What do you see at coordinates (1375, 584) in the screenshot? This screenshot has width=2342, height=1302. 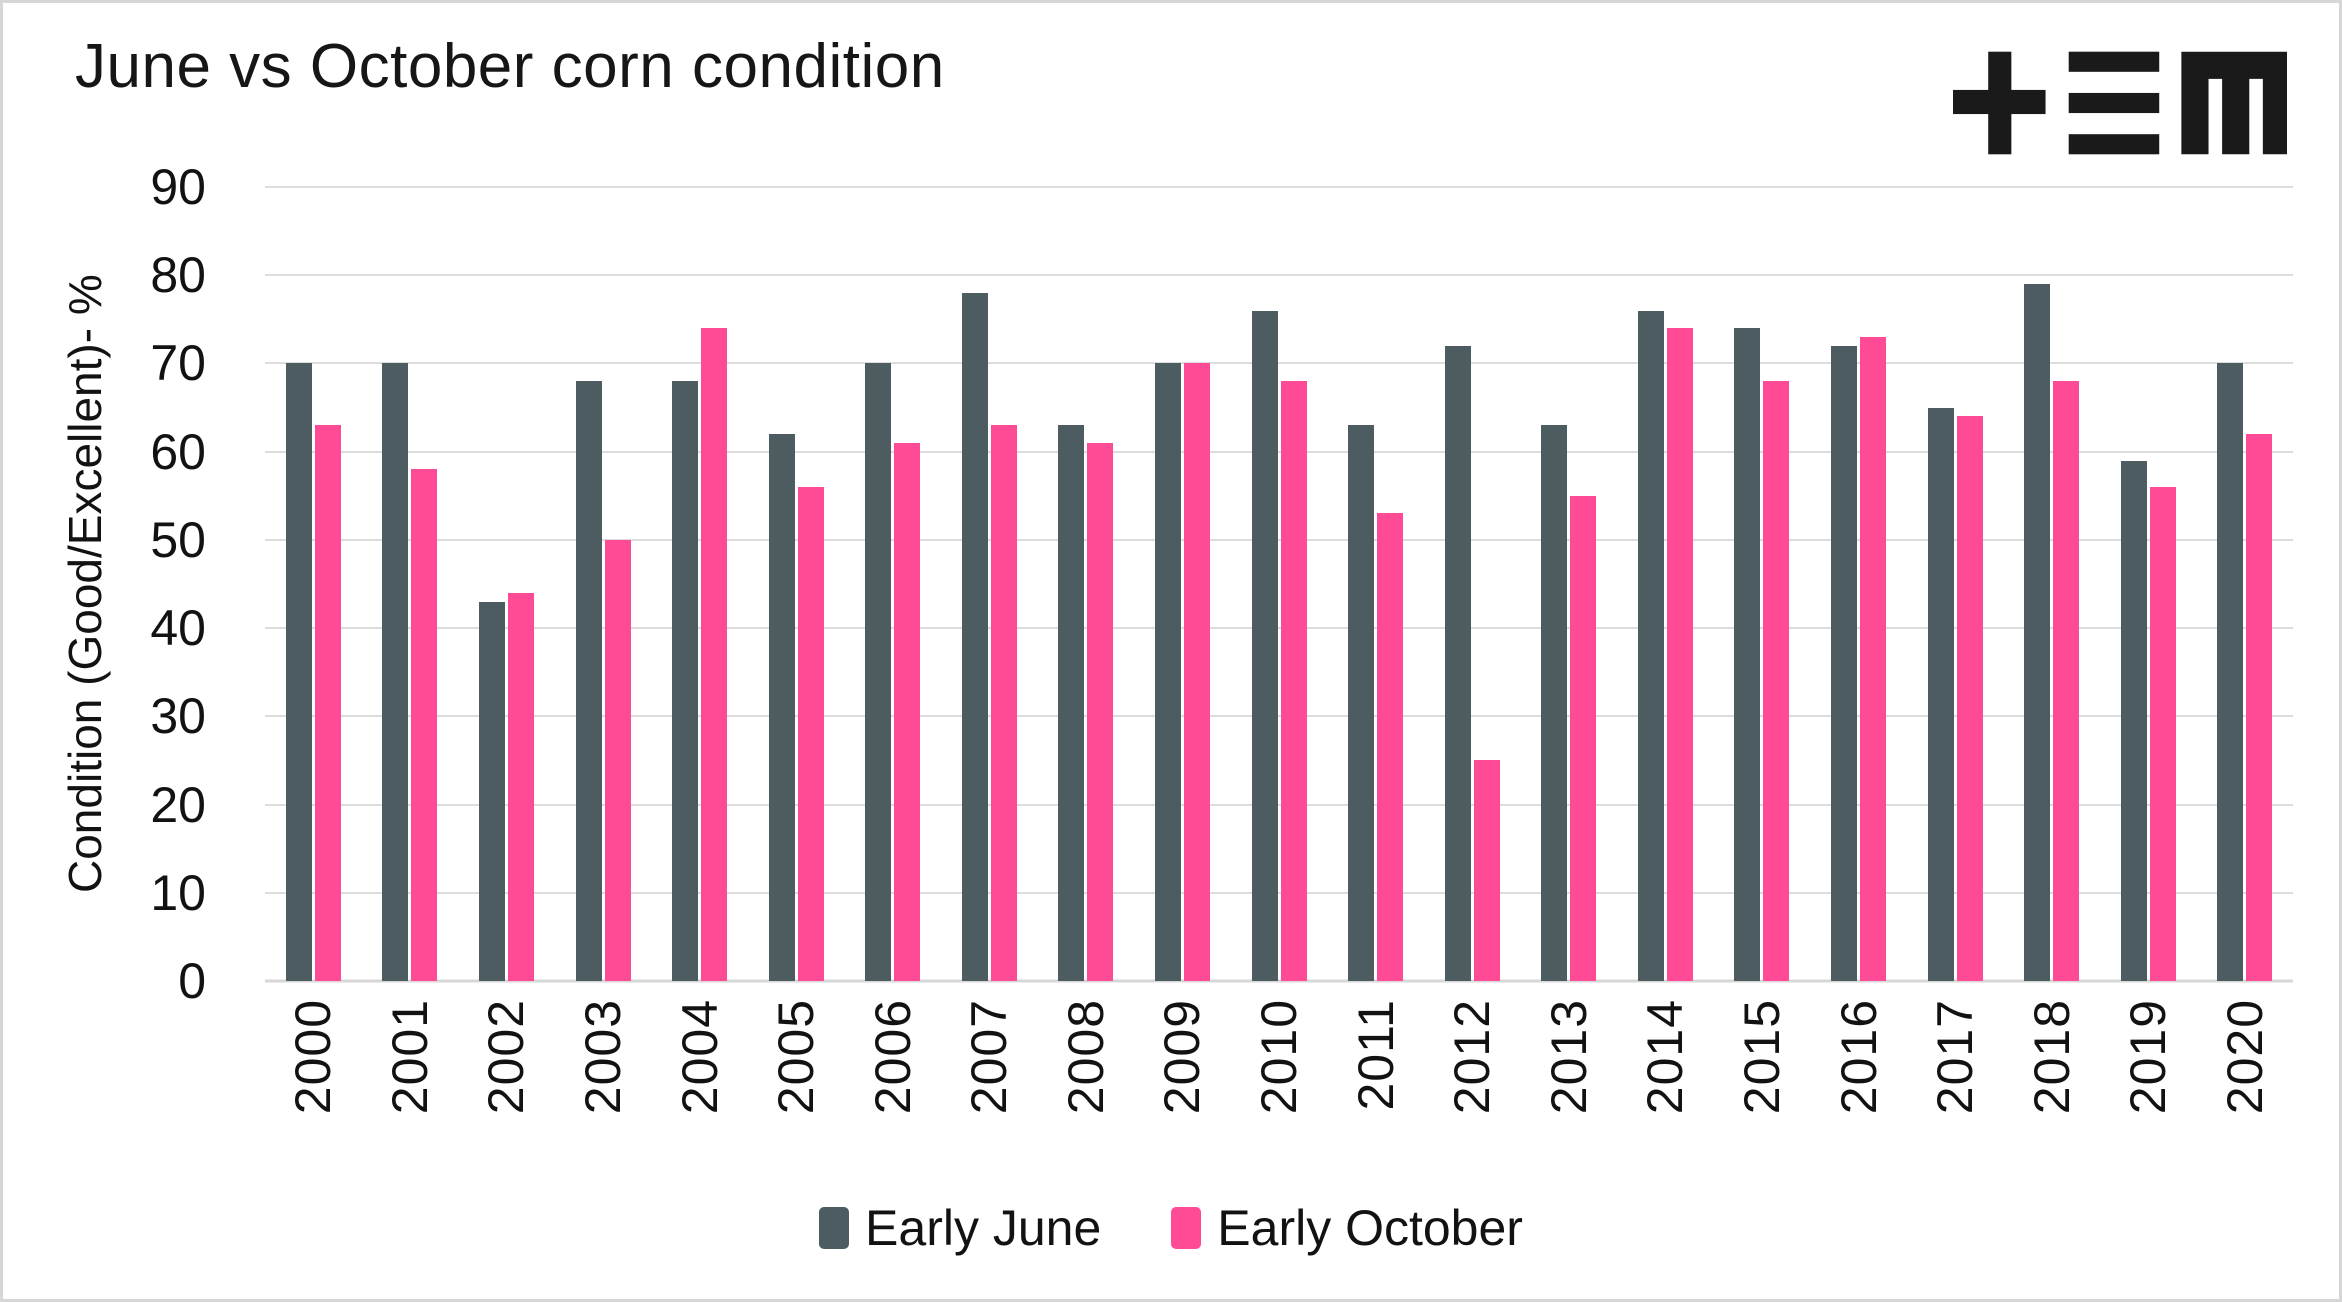 I see `bar-group-2011` at bounding box center [1375, 584].